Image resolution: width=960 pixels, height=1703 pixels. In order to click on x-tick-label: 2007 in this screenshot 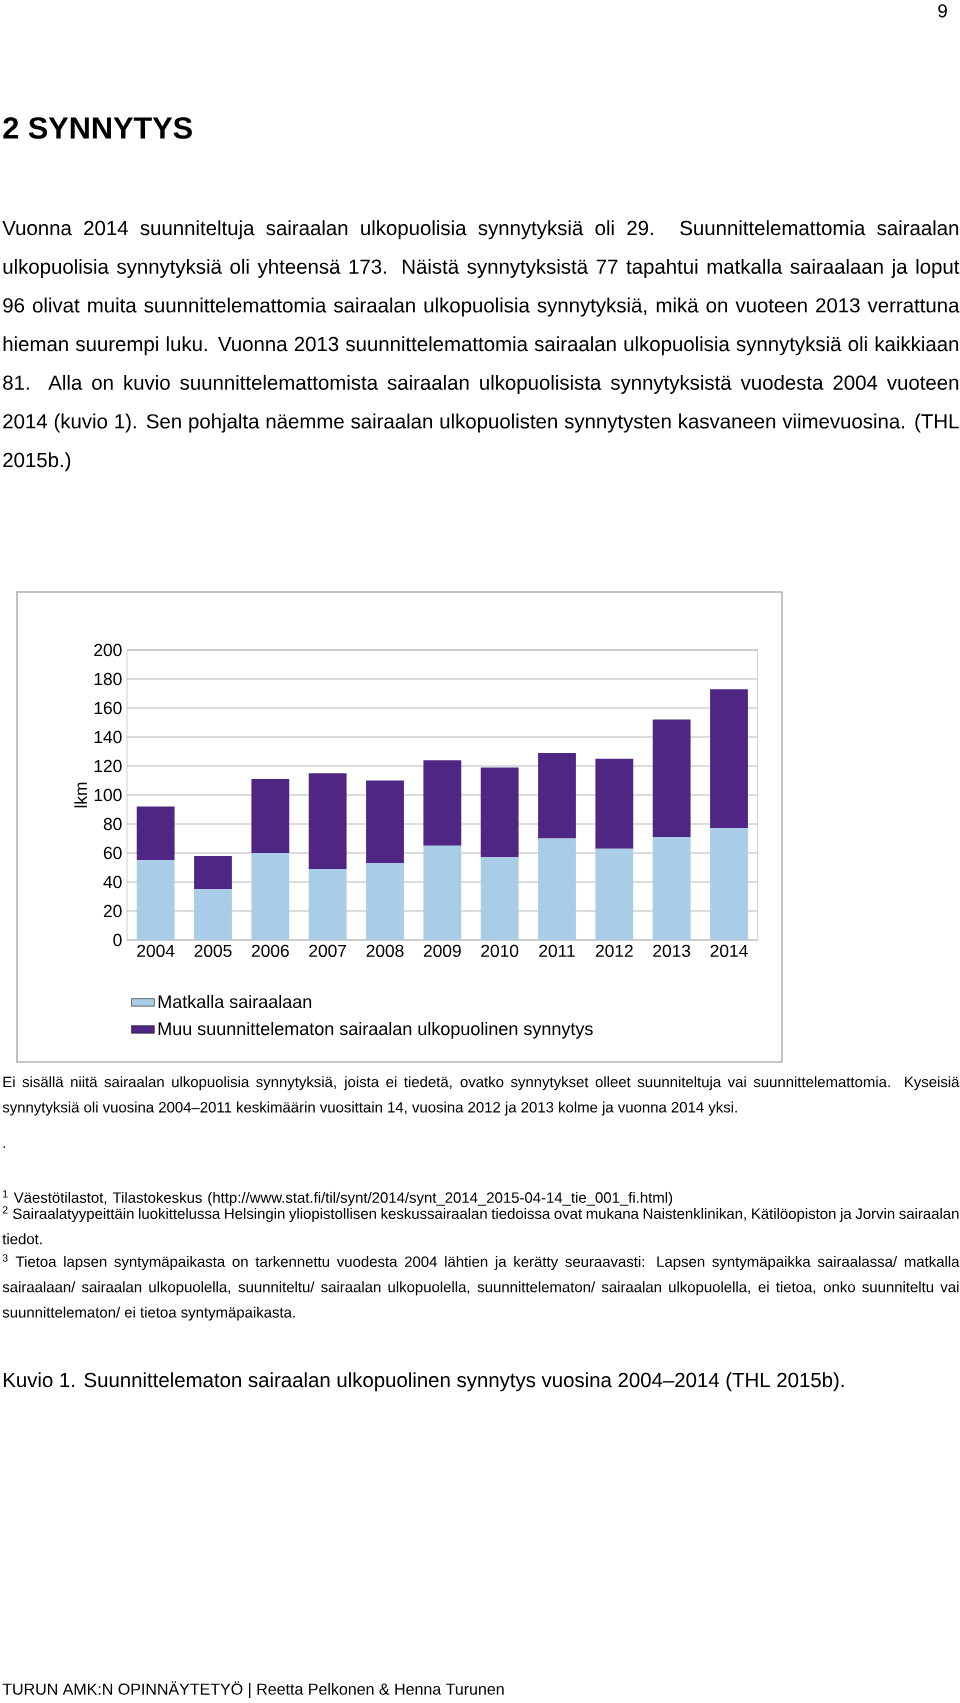, I will do `click(328, 950)`.